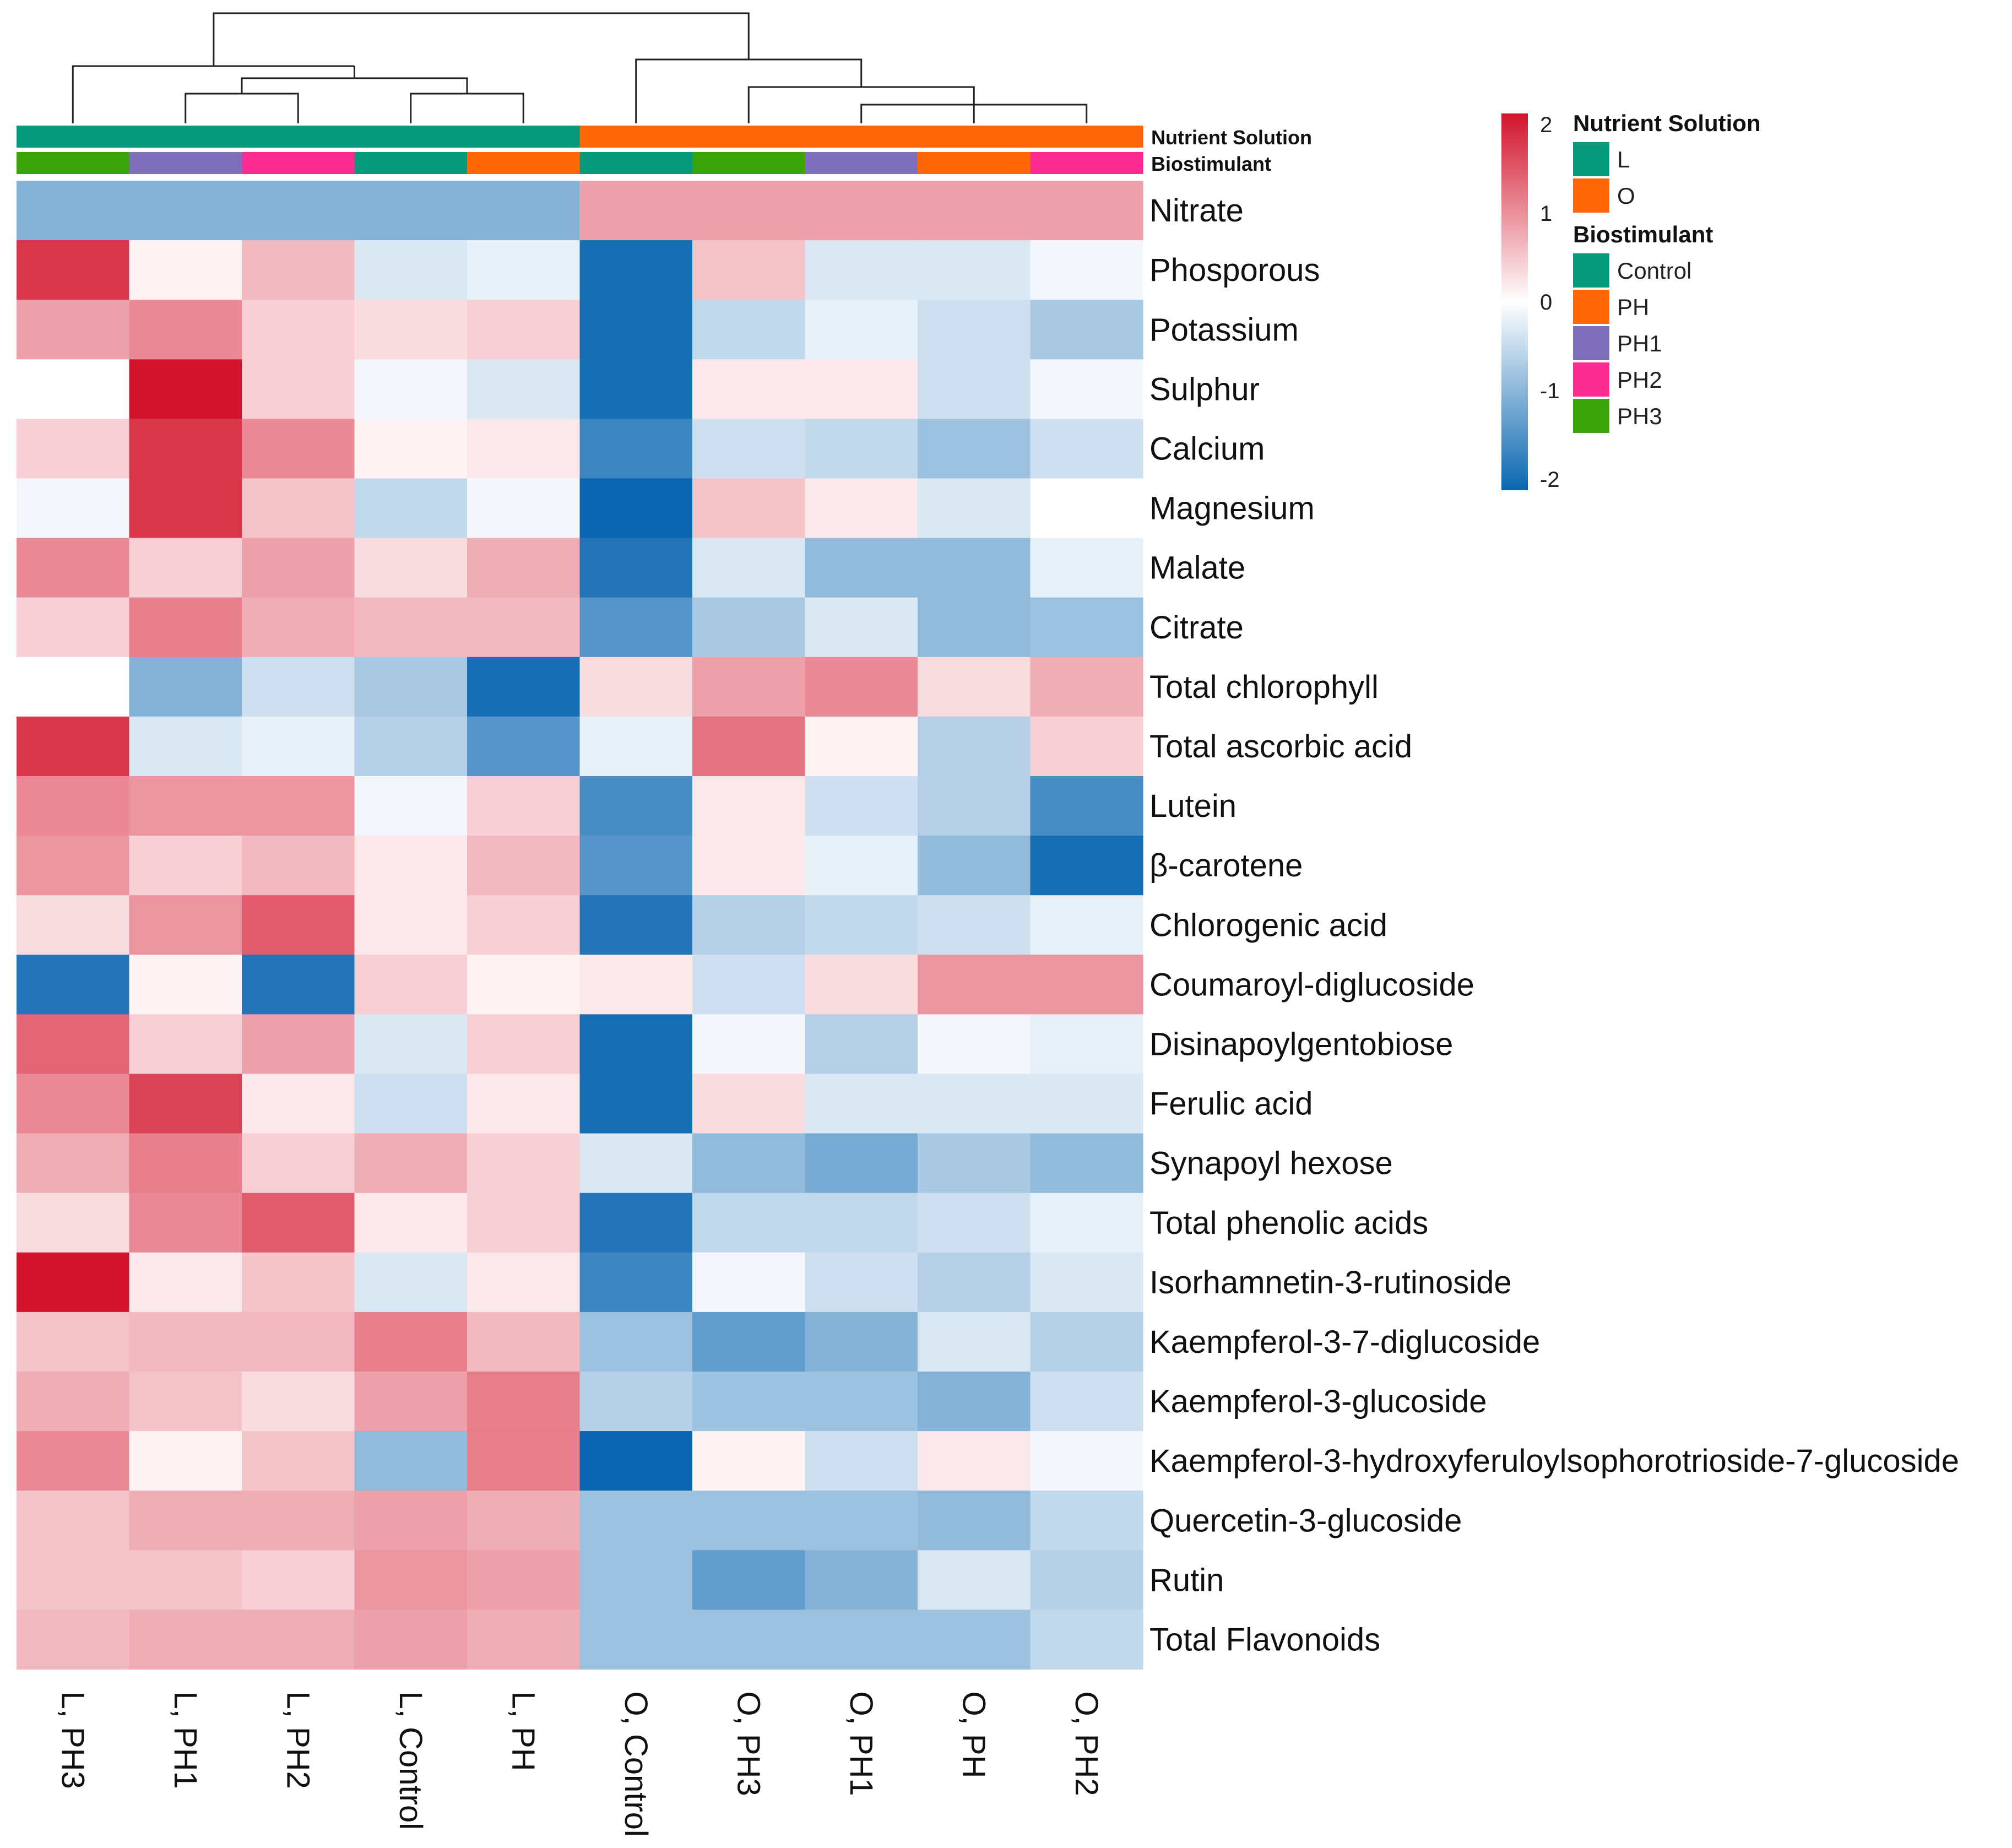 The image size is (2012, 1848). What do you see at coordinates (861, 1744) in the screenshot?
I see `column-label: O, PH1` at bounding box center [861, 1744].